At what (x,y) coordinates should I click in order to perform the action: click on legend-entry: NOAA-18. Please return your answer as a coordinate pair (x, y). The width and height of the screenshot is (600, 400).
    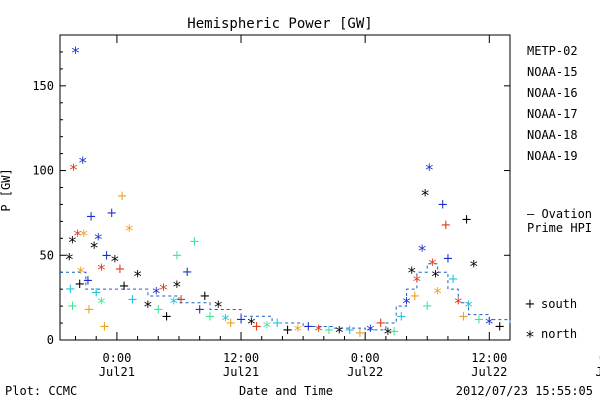
    Looking at the image, I should click on (552, 135).